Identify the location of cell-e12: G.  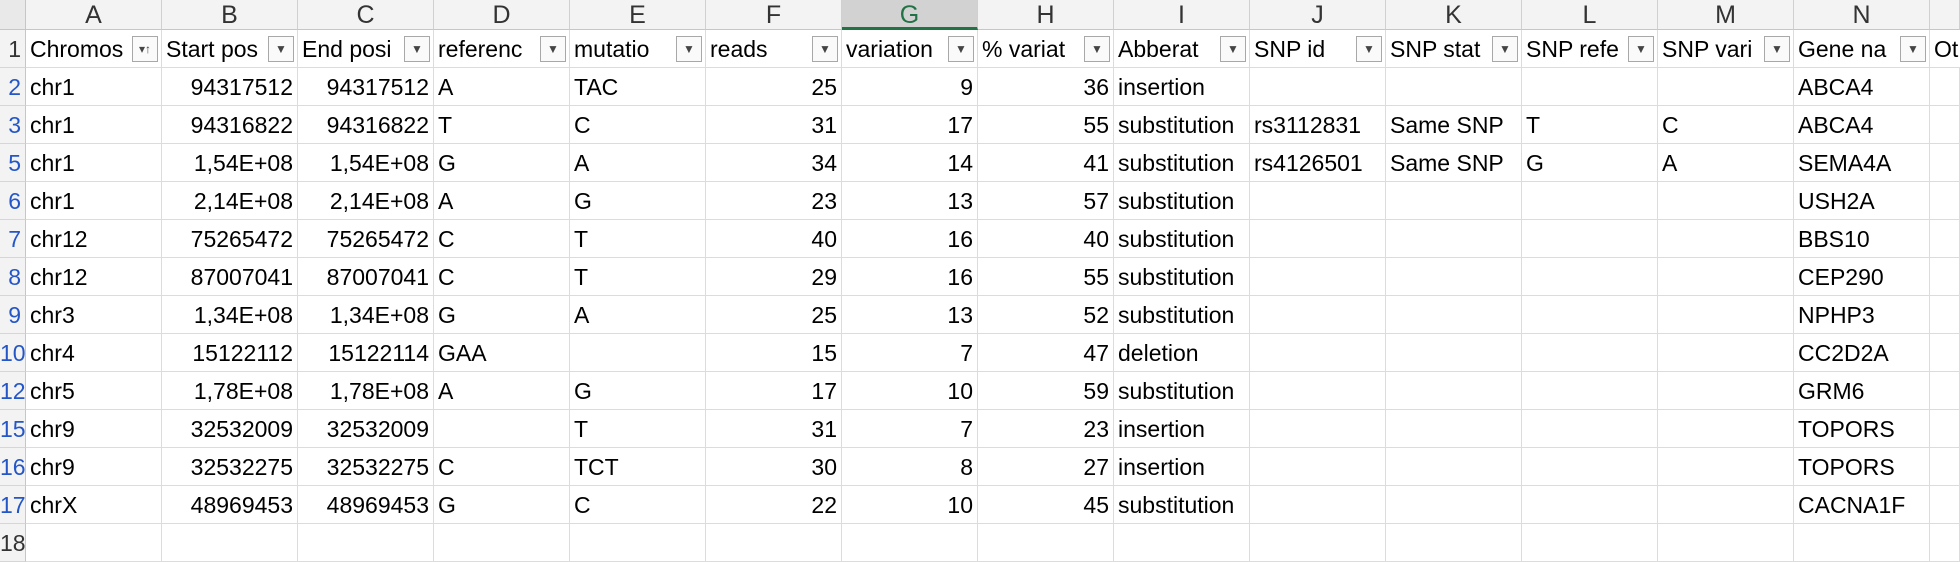
(638, 391).